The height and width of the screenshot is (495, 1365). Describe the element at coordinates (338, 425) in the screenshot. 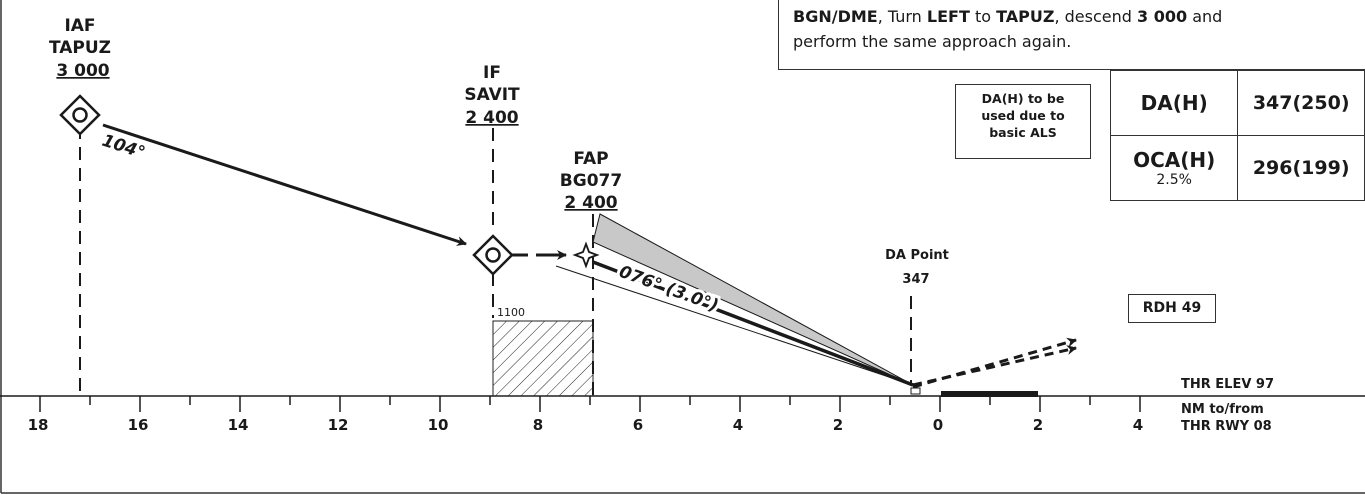

I see `axis-tick-label: 12` at that location.